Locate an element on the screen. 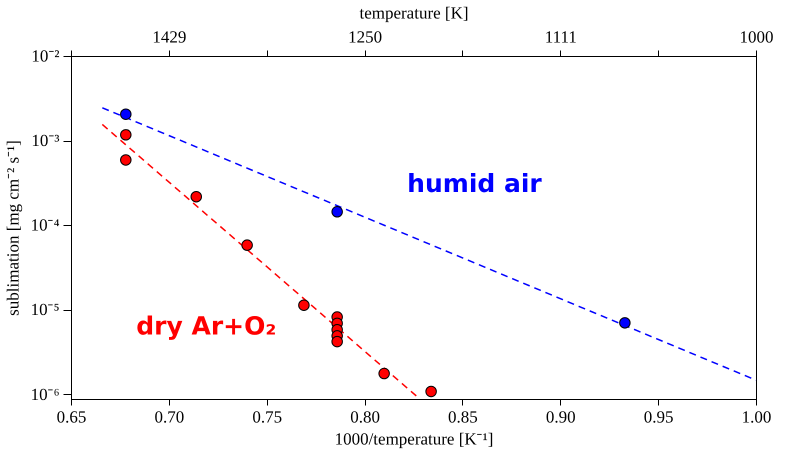  series-label: dry Ar+O₂ is located at coordinates (206, 326).